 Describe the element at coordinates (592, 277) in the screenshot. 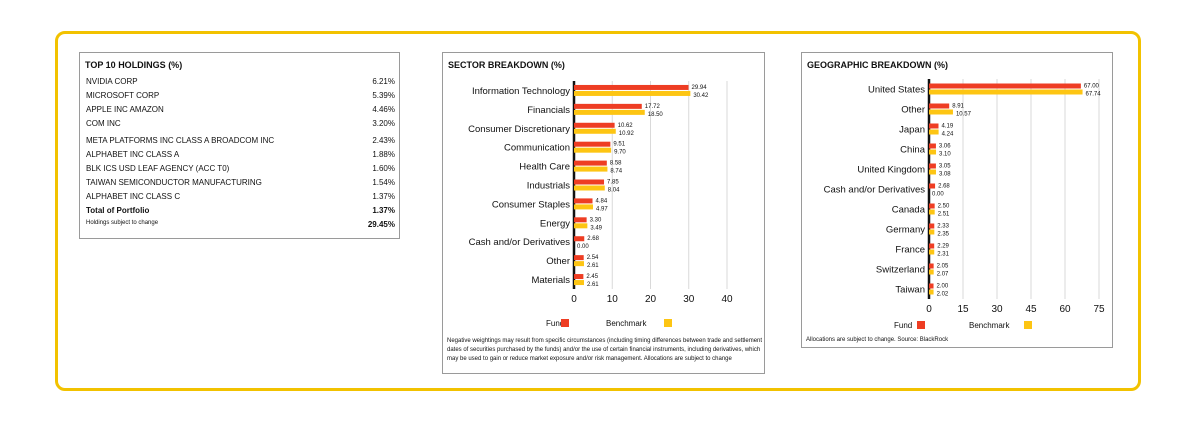

I see `fund-value-label: 2.45` at that location.